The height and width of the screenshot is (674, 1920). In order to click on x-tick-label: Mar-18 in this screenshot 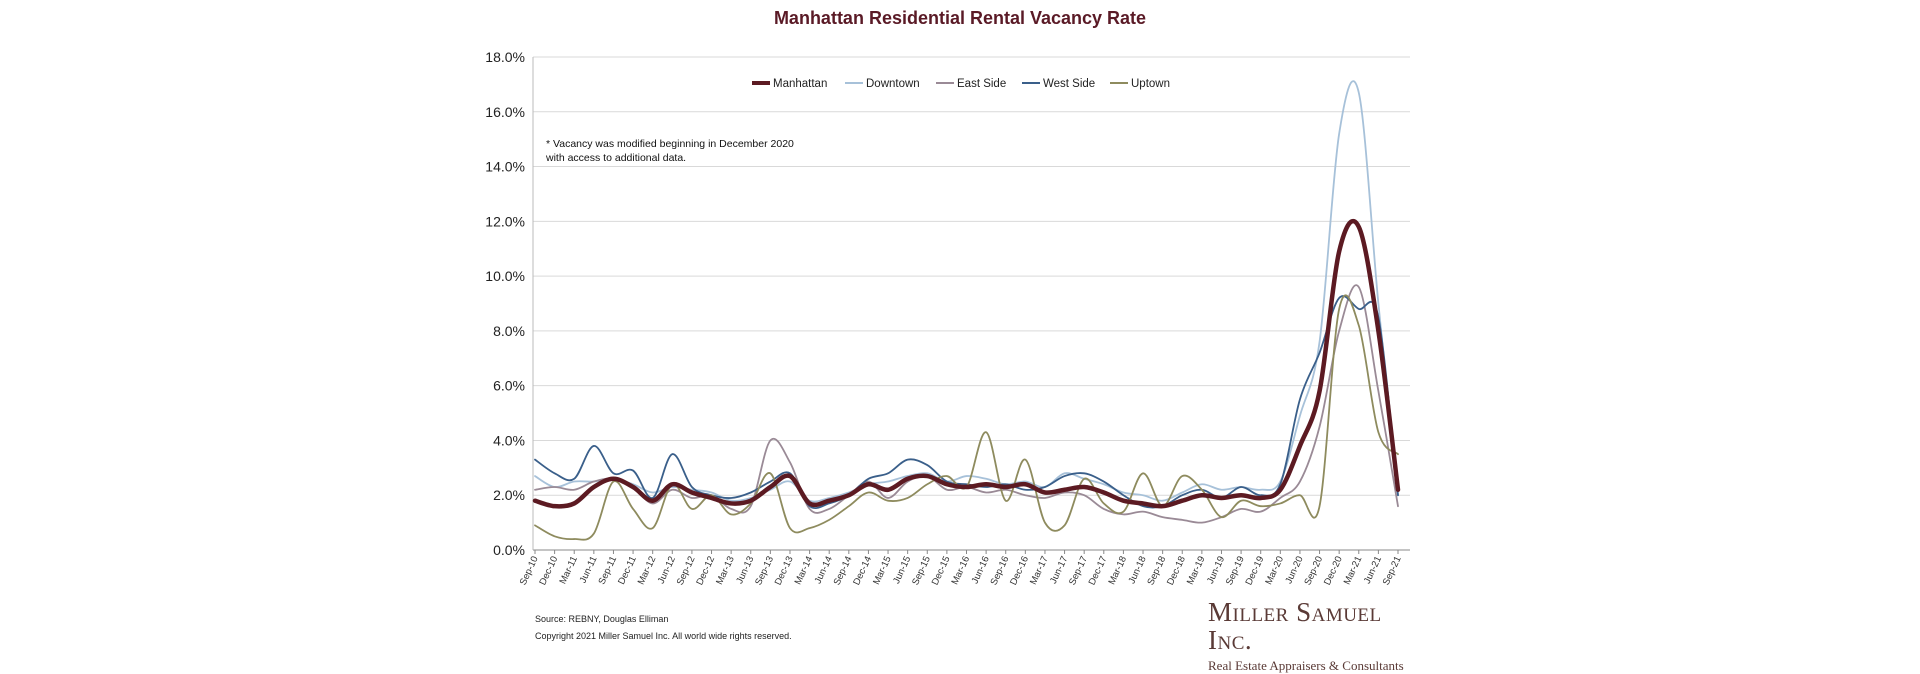, I will do `click(1117, 571)`.